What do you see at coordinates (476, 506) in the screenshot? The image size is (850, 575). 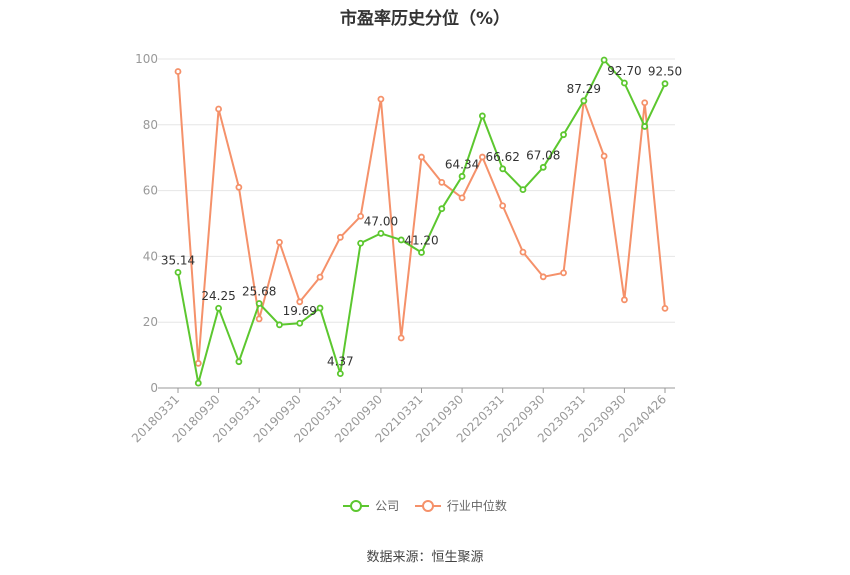 I see `legend-label-industry-median: 行业中位数` at bounding box center [476, 506].